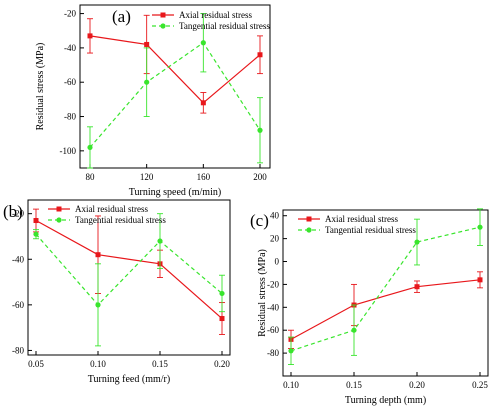 This screenshot has height=410, width=500. What do you see at coordinates (204, 177) in the screenshot?
I see `x-tick-label: 160` at bounding box center [204, 177].